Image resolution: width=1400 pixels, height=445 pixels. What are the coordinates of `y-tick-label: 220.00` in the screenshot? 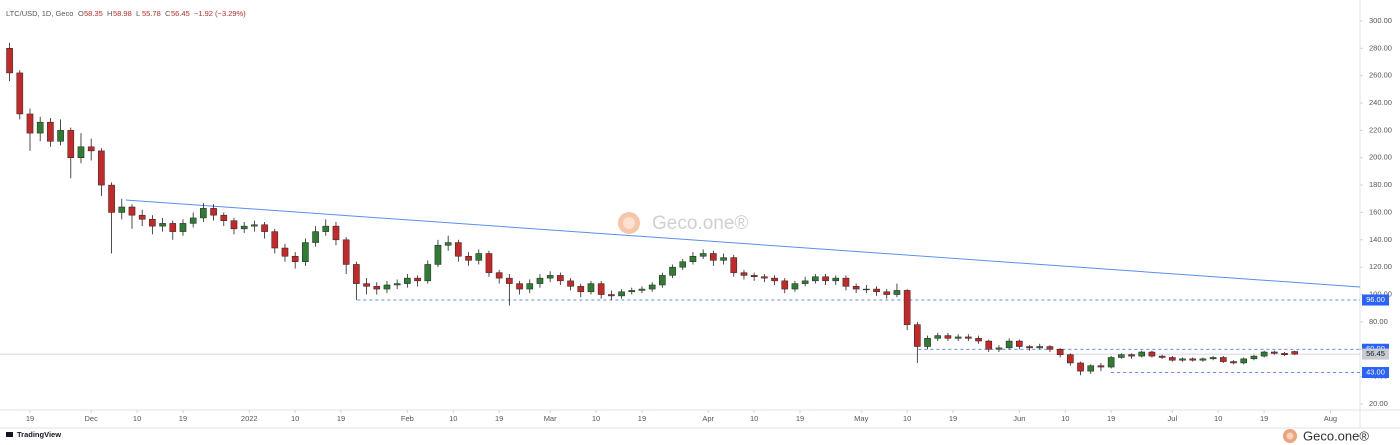 It's located at (1380, 129).